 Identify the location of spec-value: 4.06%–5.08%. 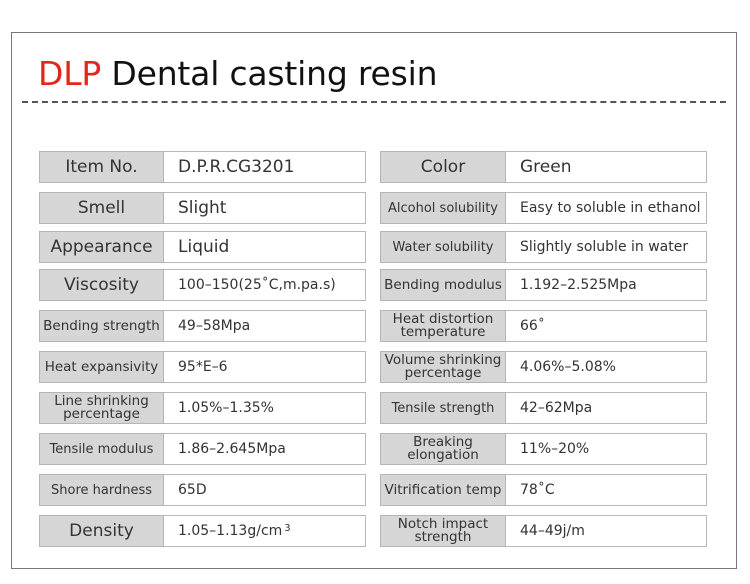
(606, 367).